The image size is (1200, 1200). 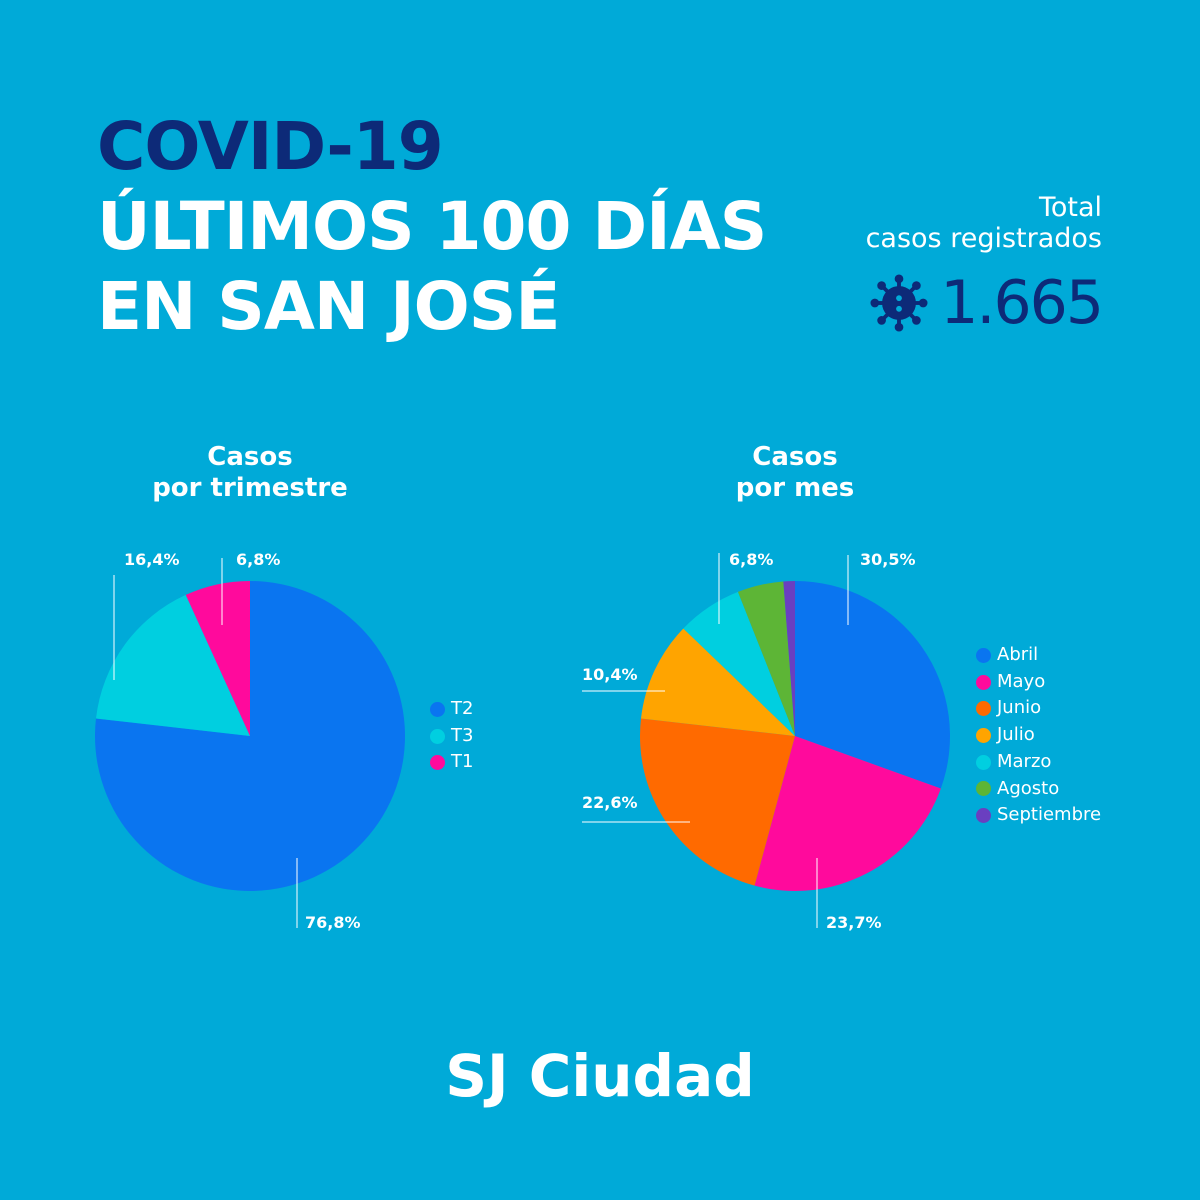 What do you see at coordinates (717, 802) in the screenshot?
I see `pie-slice-junio` at bounding box center [717, 802].